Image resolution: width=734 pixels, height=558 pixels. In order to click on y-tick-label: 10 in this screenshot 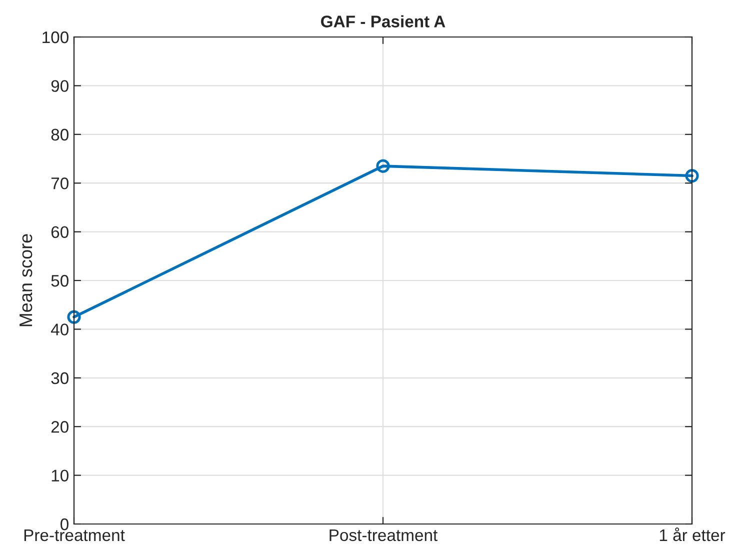, I will do `click(60, 476)`.